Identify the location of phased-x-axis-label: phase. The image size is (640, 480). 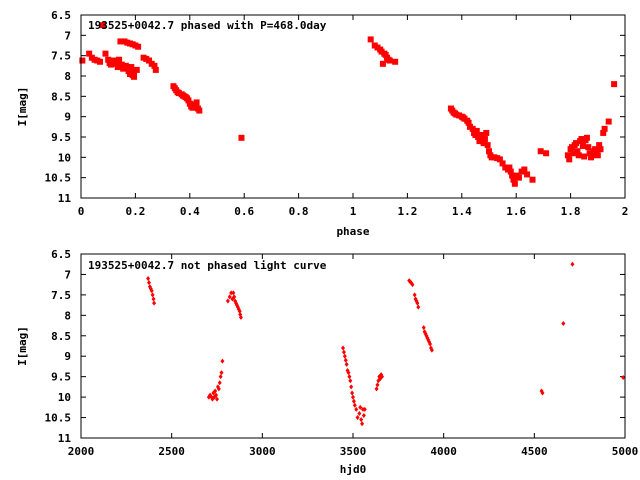
(352, 231).